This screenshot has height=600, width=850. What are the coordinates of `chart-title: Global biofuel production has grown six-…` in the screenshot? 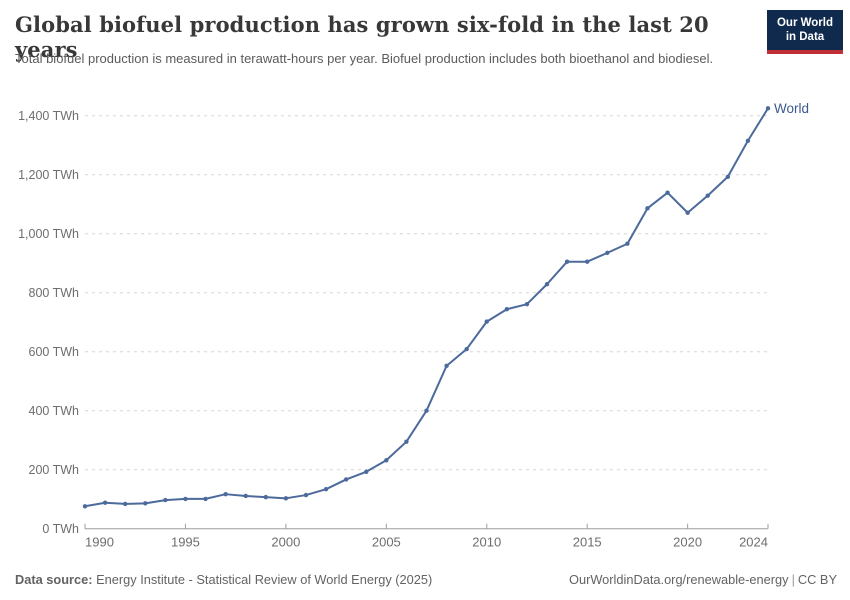 It's located at (362, 37).